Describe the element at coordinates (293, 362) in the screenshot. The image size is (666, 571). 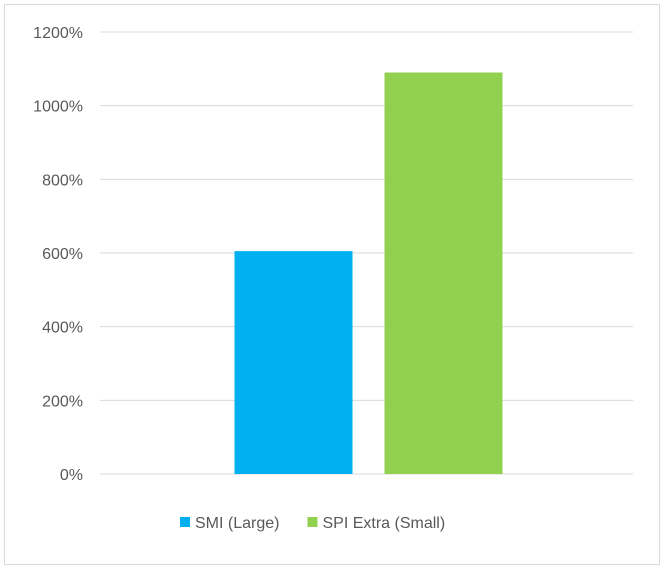
I see `bar-smi-large` at that location.